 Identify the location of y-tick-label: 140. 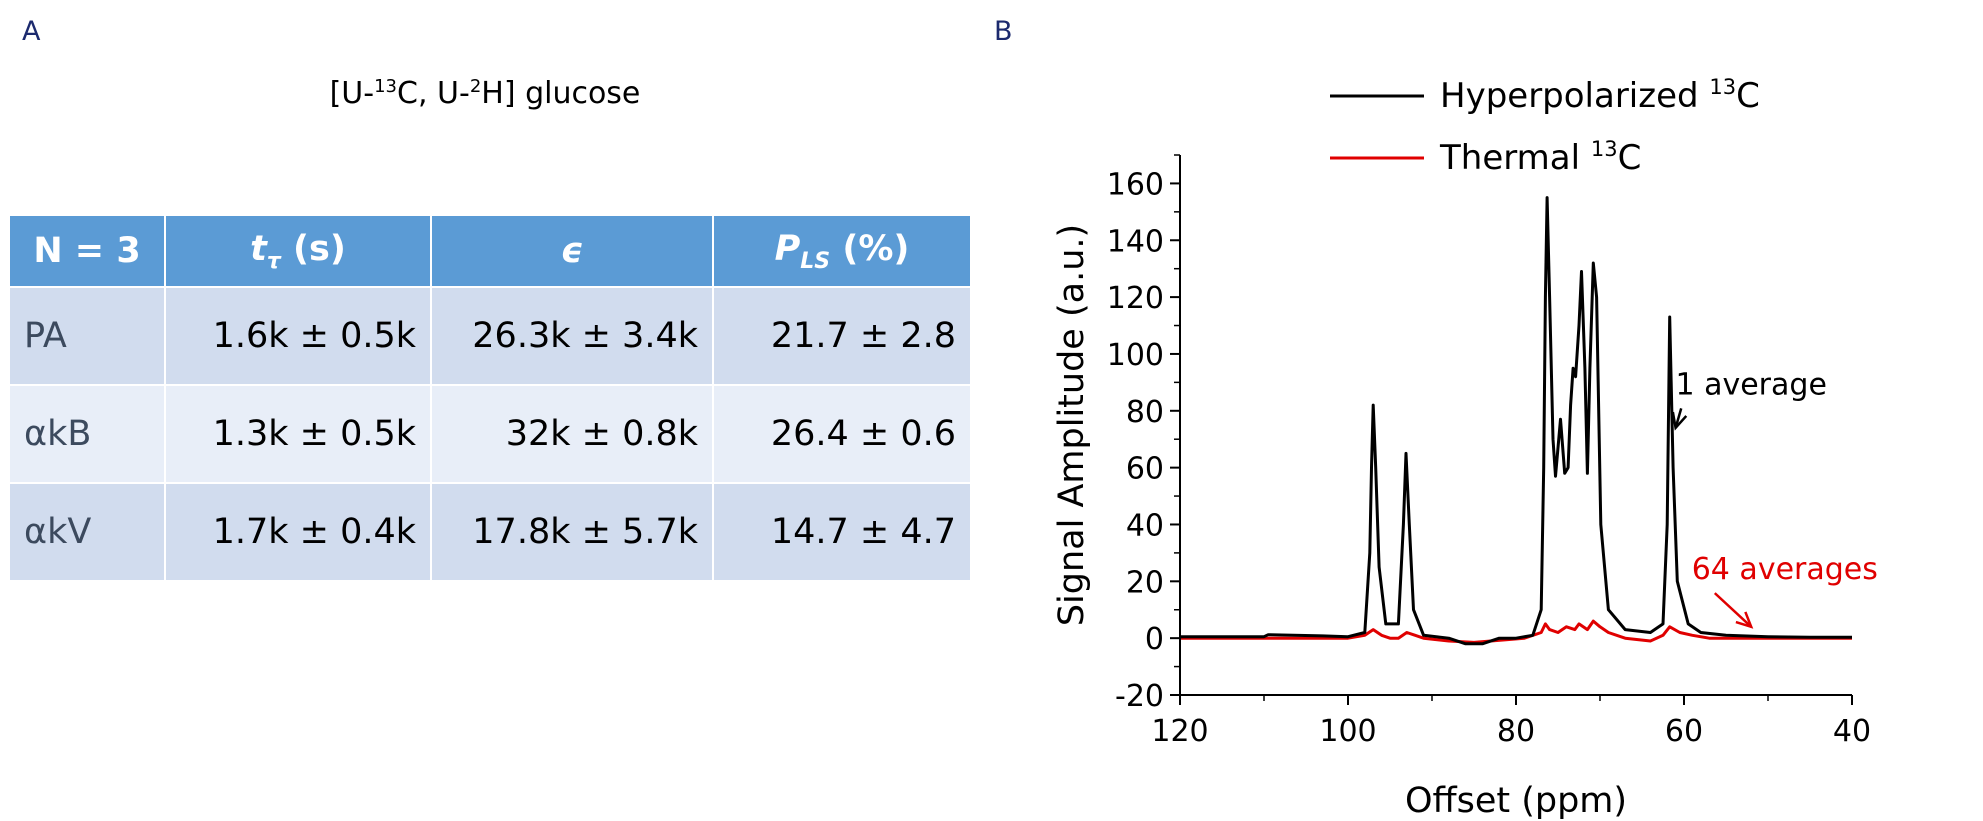
(1135, 241).